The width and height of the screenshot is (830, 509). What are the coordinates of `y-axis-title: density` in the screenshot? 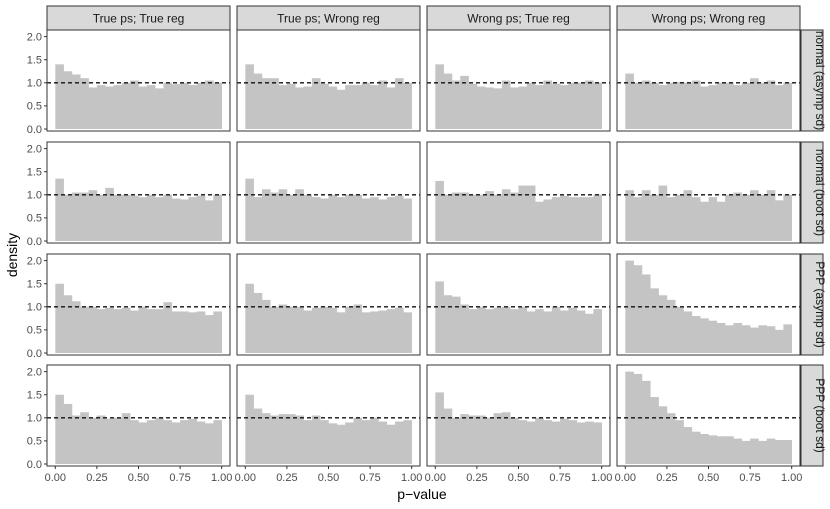 It's located at (12, 255).